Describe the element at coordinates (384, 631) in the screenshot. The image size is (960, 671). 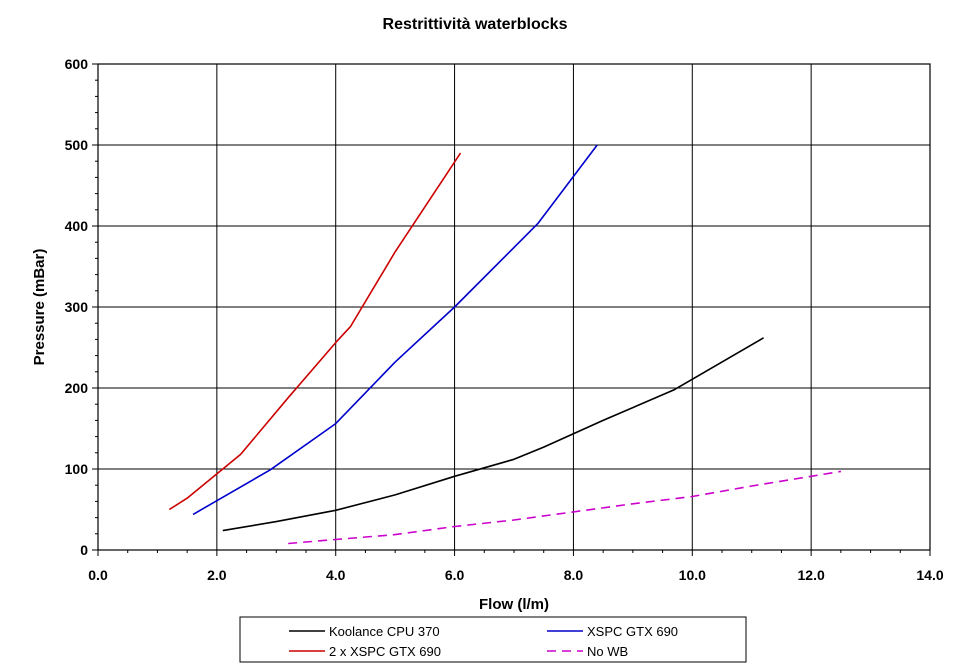
I see `legend-label-1: Koolance CPU 370` at that location.